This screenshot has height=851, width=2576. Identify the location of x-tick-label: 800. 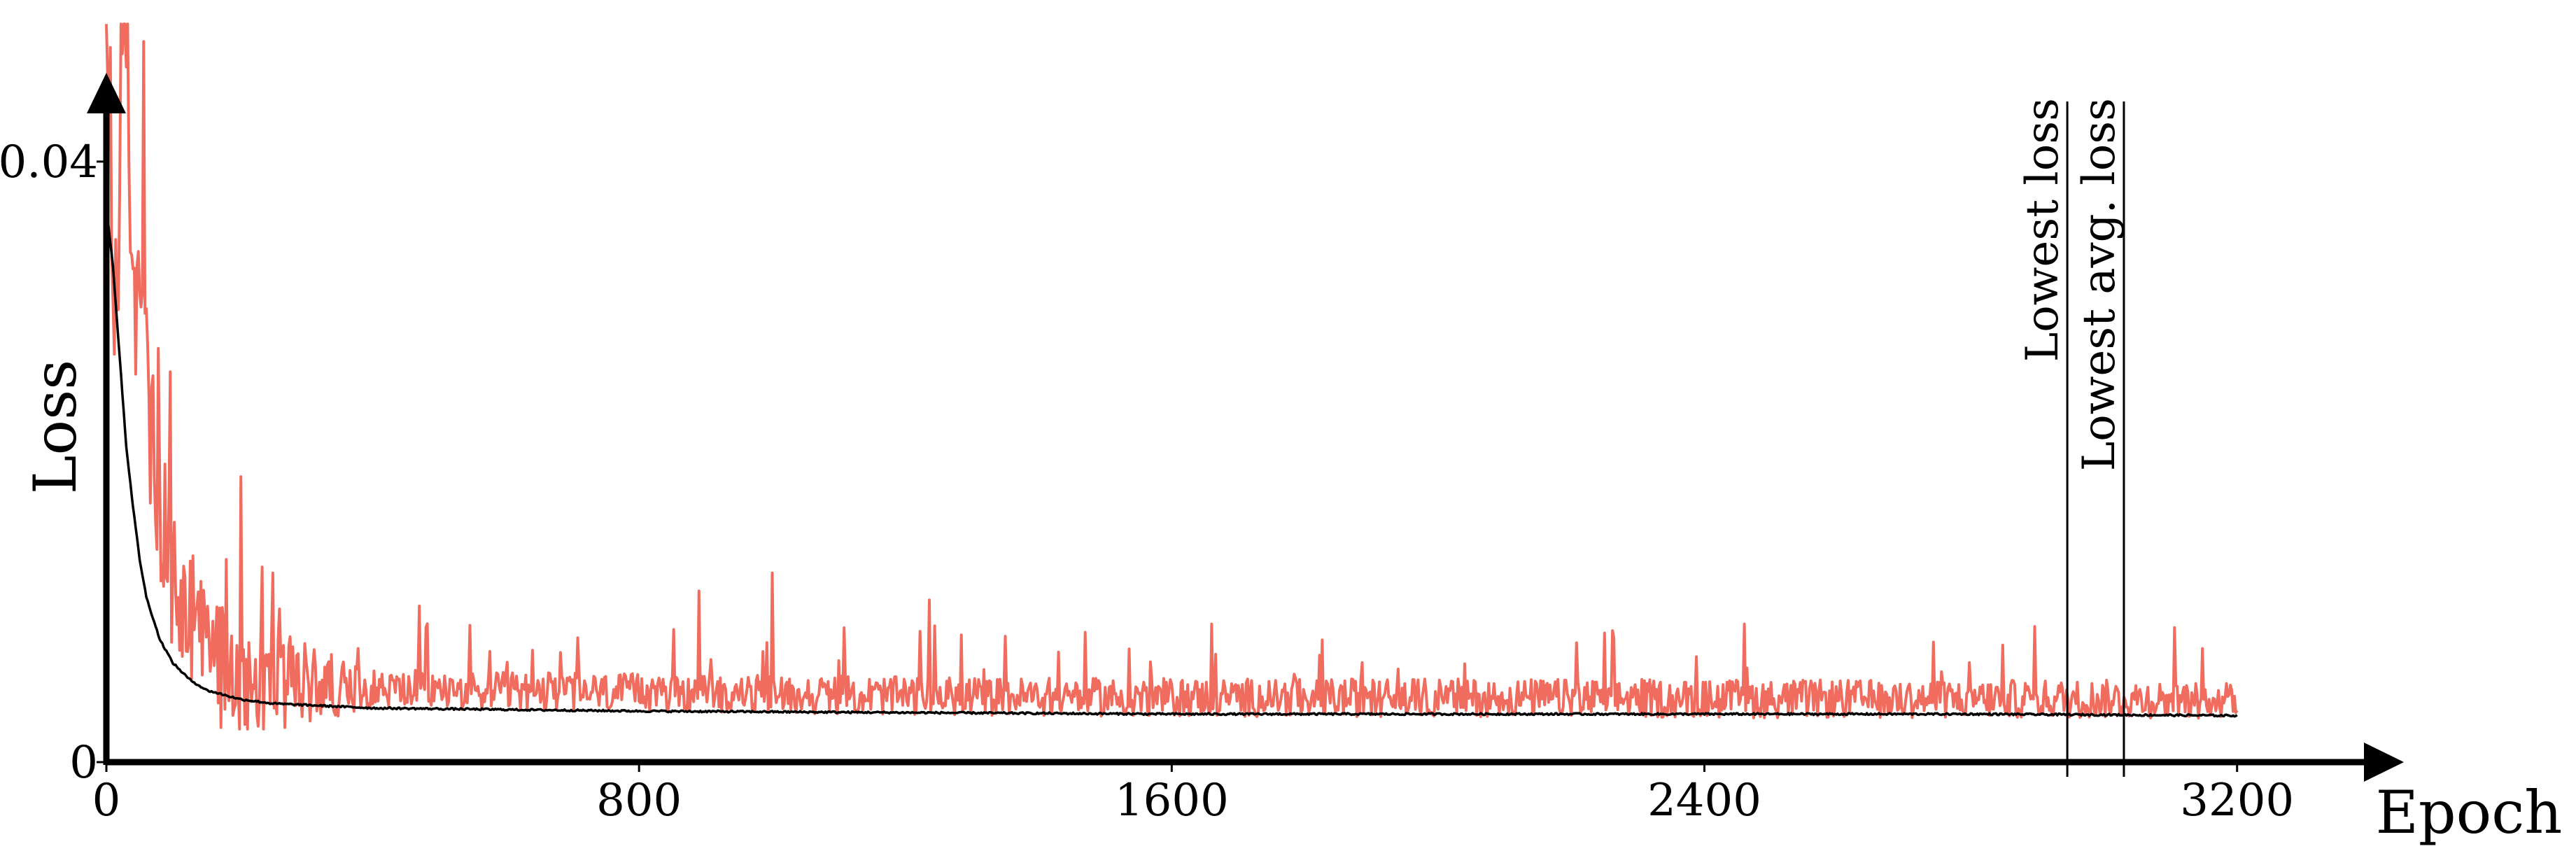
(639, 801).